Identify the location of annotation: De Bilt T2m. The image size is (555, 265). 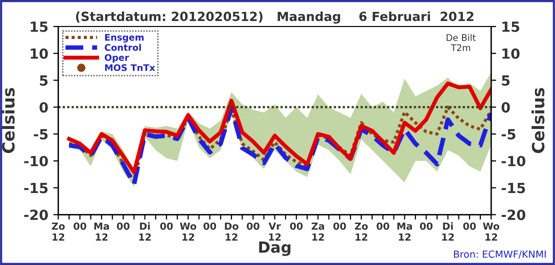
(461, 42).